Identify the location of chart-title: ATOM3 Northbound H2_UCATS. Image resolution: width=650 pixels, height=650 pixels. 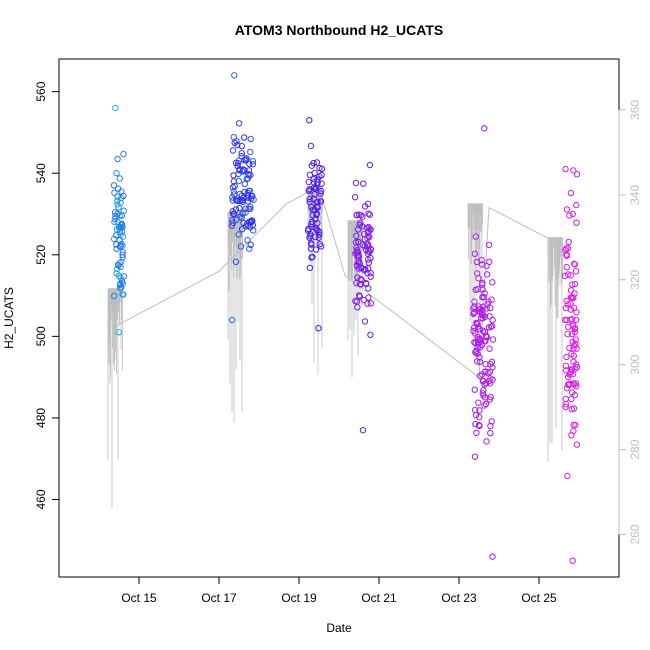
(339, 30).